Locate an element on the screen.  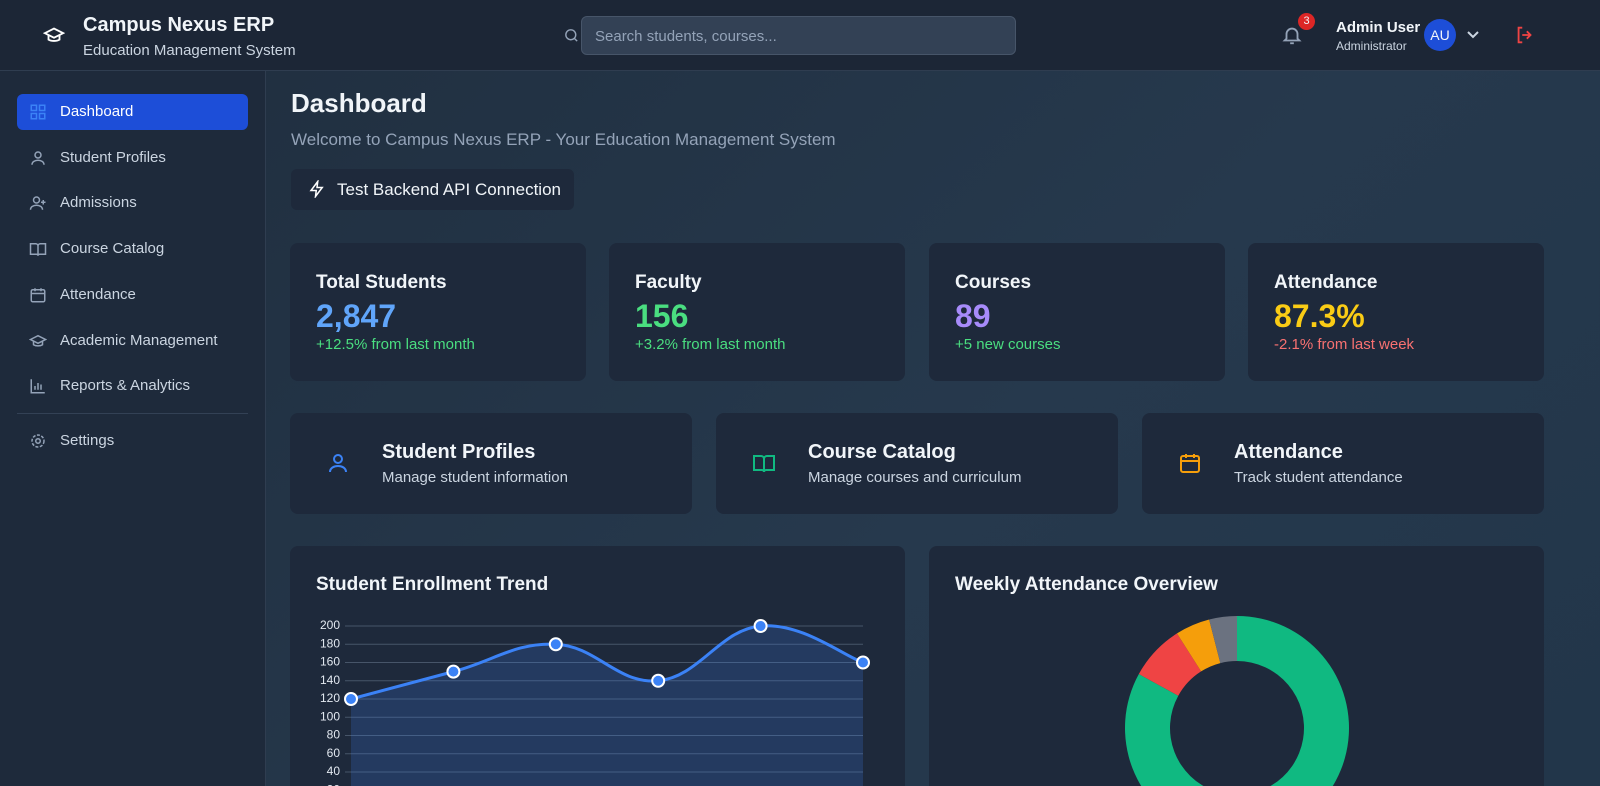
logout-icon is located at coordinates (1525, 35).